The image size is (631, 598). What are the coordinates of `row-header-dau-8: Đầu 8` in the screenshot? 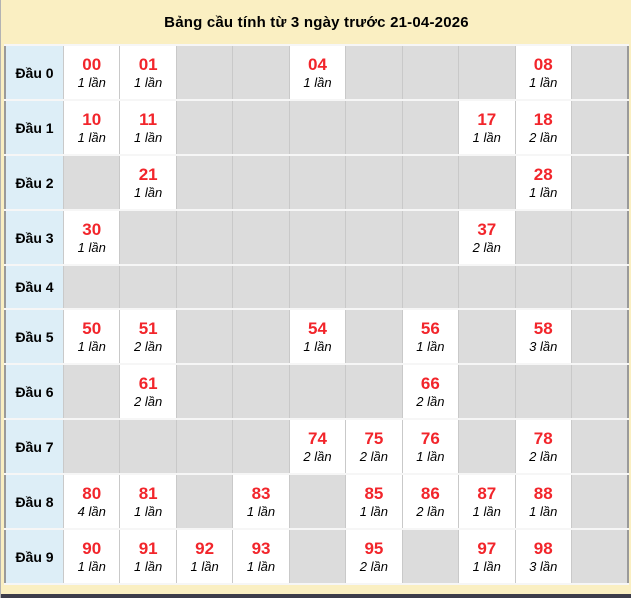 It's located at (34, 501).